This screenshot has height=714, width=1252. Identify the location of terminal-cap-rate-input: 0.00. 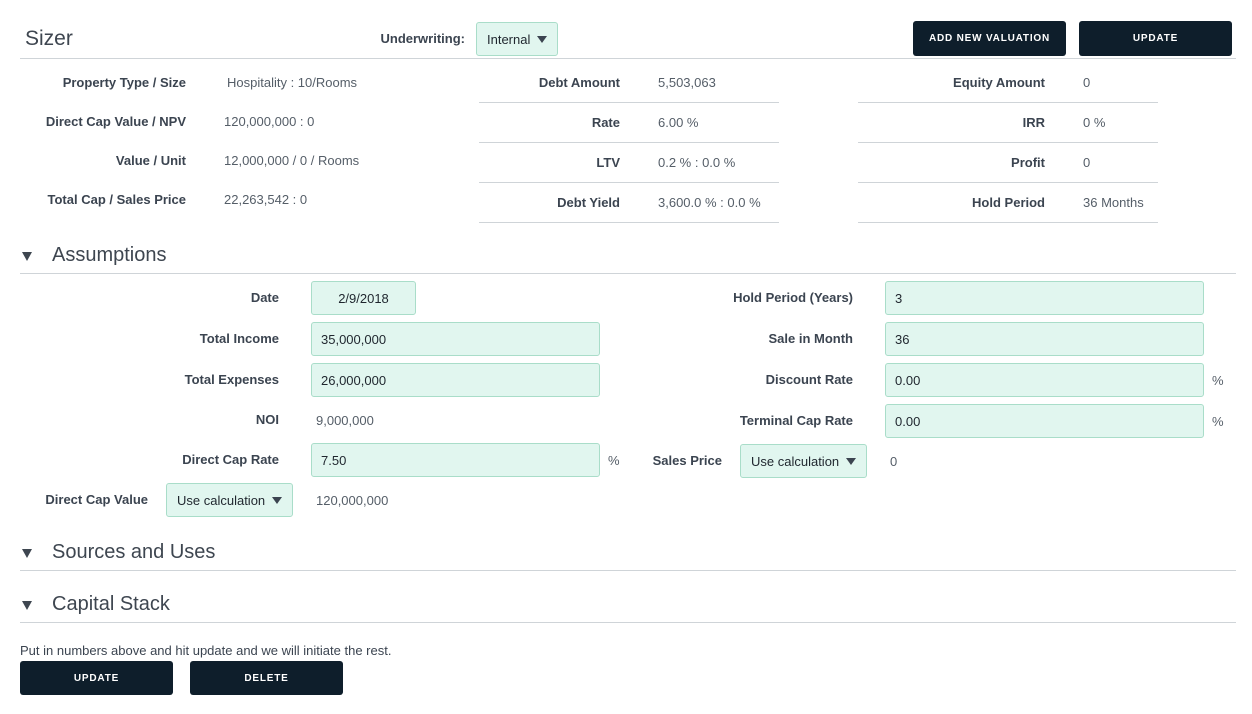
(1044, 421).